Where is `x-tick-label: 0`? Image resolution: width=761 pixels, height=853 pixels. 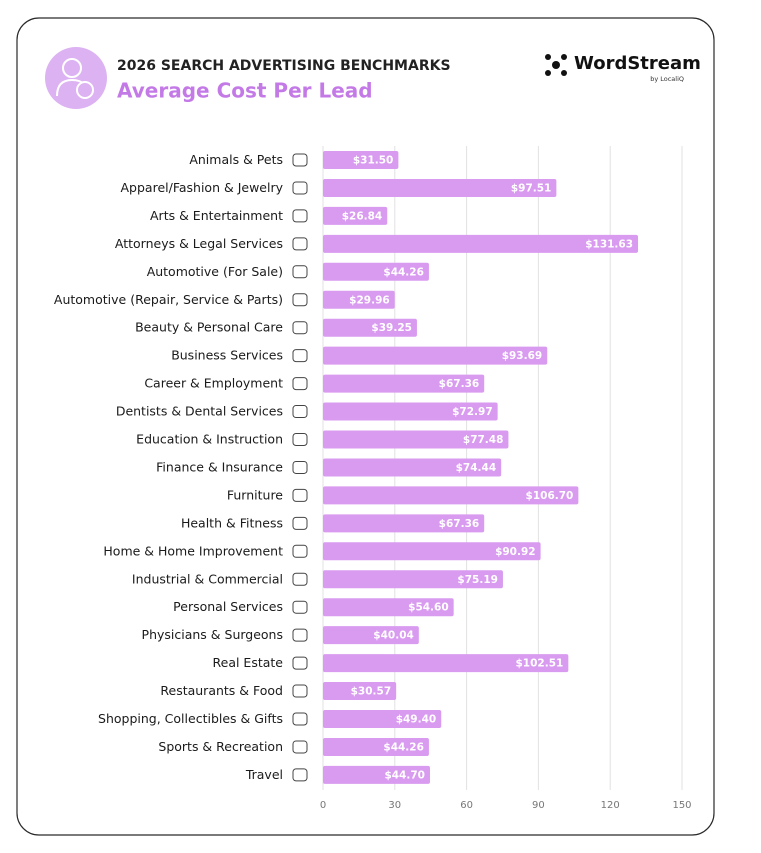
x-tick-label: 0 is located at coordinates (323, 805).